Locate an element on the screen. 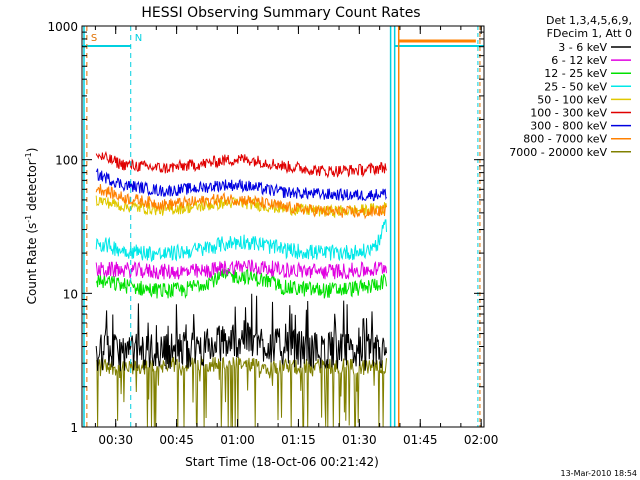 Image resolution: width=640 pixels, height=480 pixels. series-line-3-6-kev is located at coordinates (241, 332).